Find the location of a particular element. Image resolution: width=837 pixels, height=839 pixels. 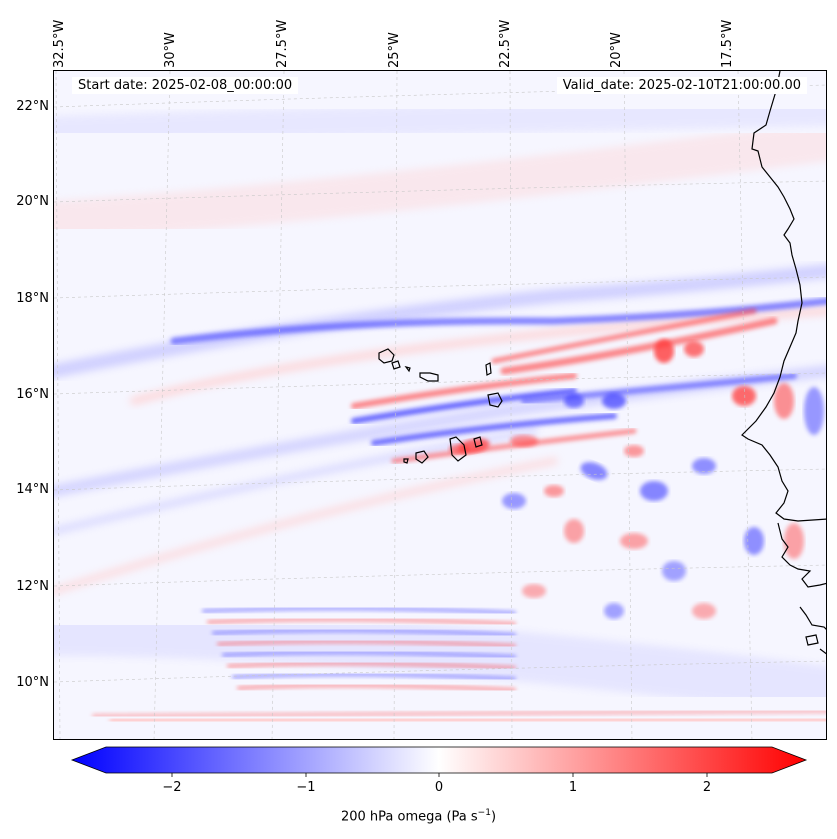

lat-label-14n: 14°N is located at coordinates (32, 489).